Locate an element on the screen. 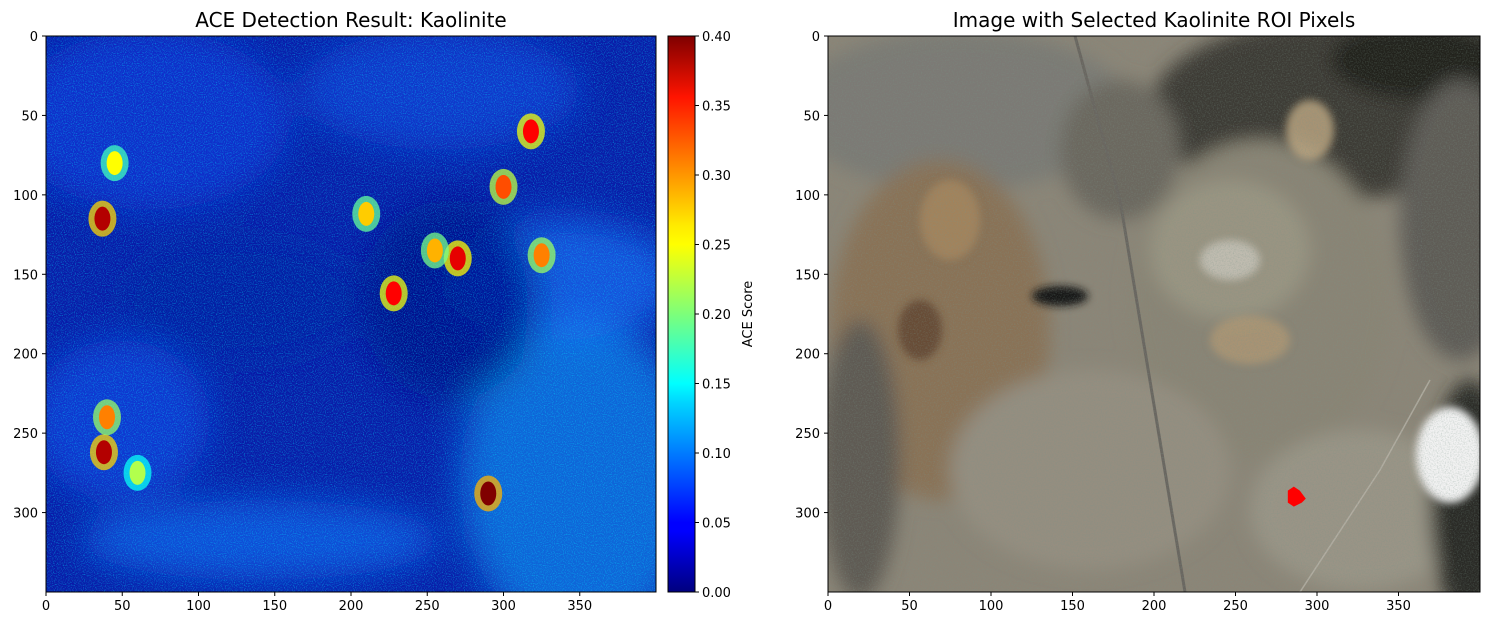  left-x-tick-label: 350 is located at coordinates (579, 606).